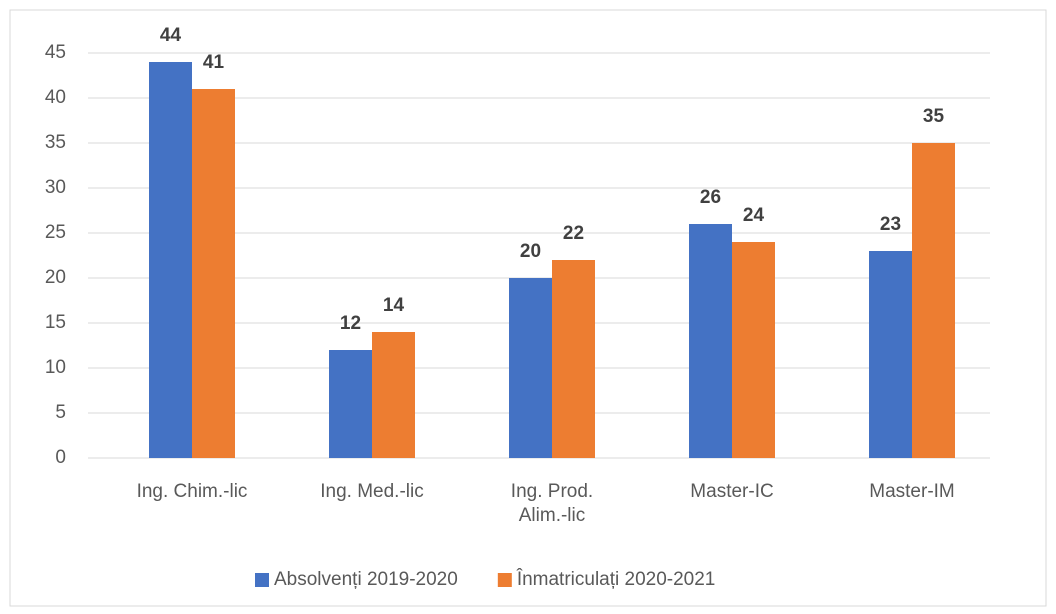  What do you see at coordinates (55, 322) in the screenshot?
I see `y-tick-label: 15` at bounding box center [55, 322].